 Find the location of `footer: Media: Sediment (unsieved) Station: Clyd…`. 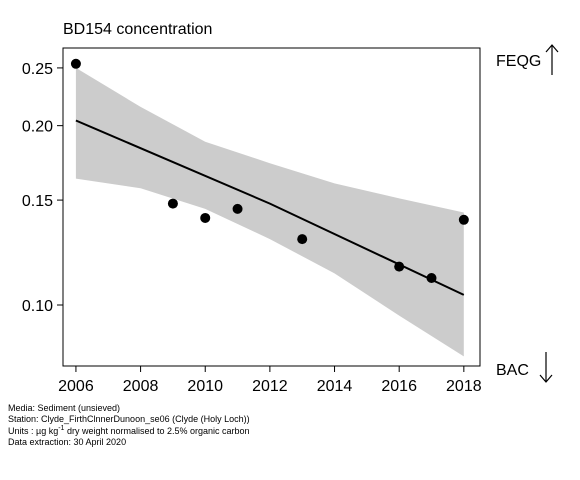

footer: Media: Sediment (unsieved) Station: Clyd… is located at coordinates (129, 425).